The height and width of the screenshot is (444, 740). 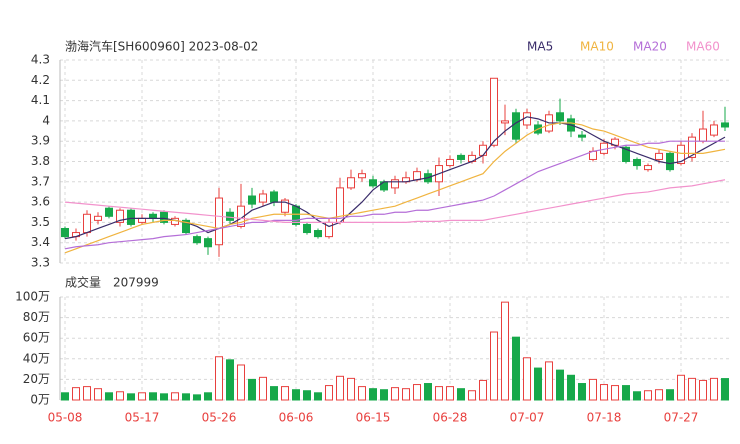 What do you see at coordinates (703, 47) in the screenshot?
I see `legend-entry: MA60` at bounding box center [703, 47].